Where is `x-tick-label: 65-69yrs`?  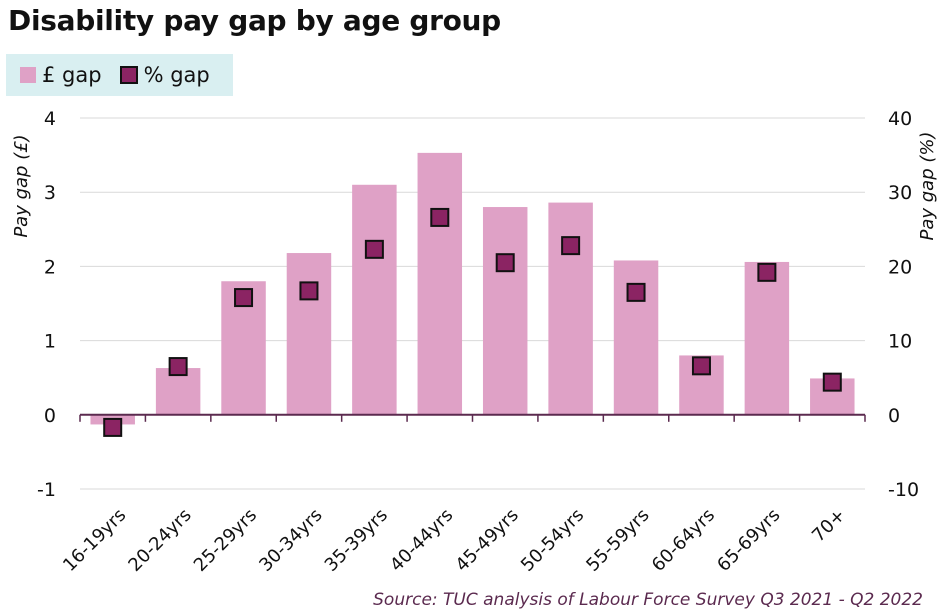 x-tick-label: 65-69yrs is located at coordinates (748, 540).